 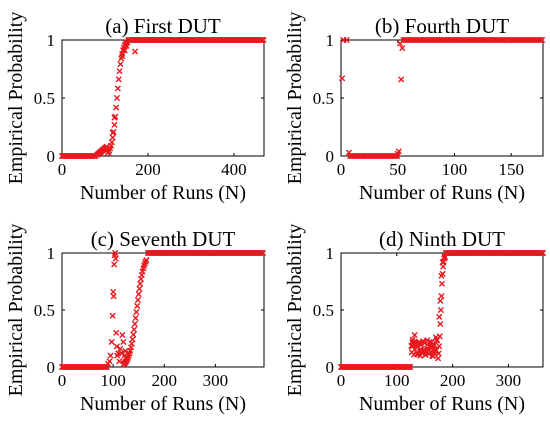 What do you see at coordinates (163, 26) in the screenshot?
I see `chart-title: (a) First DUT` at bounding box center [163, 26].